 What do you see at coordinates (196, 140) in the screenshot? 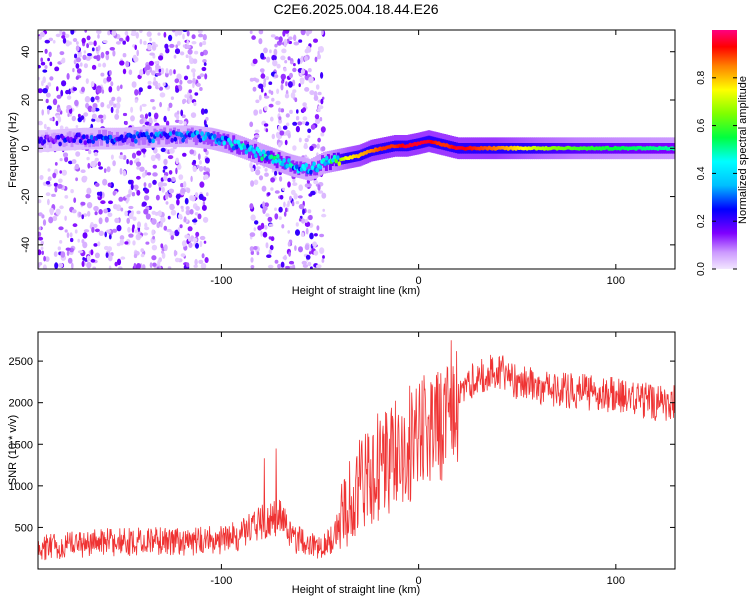
I see `ridge-band--113` at bounding box center [196, 140].